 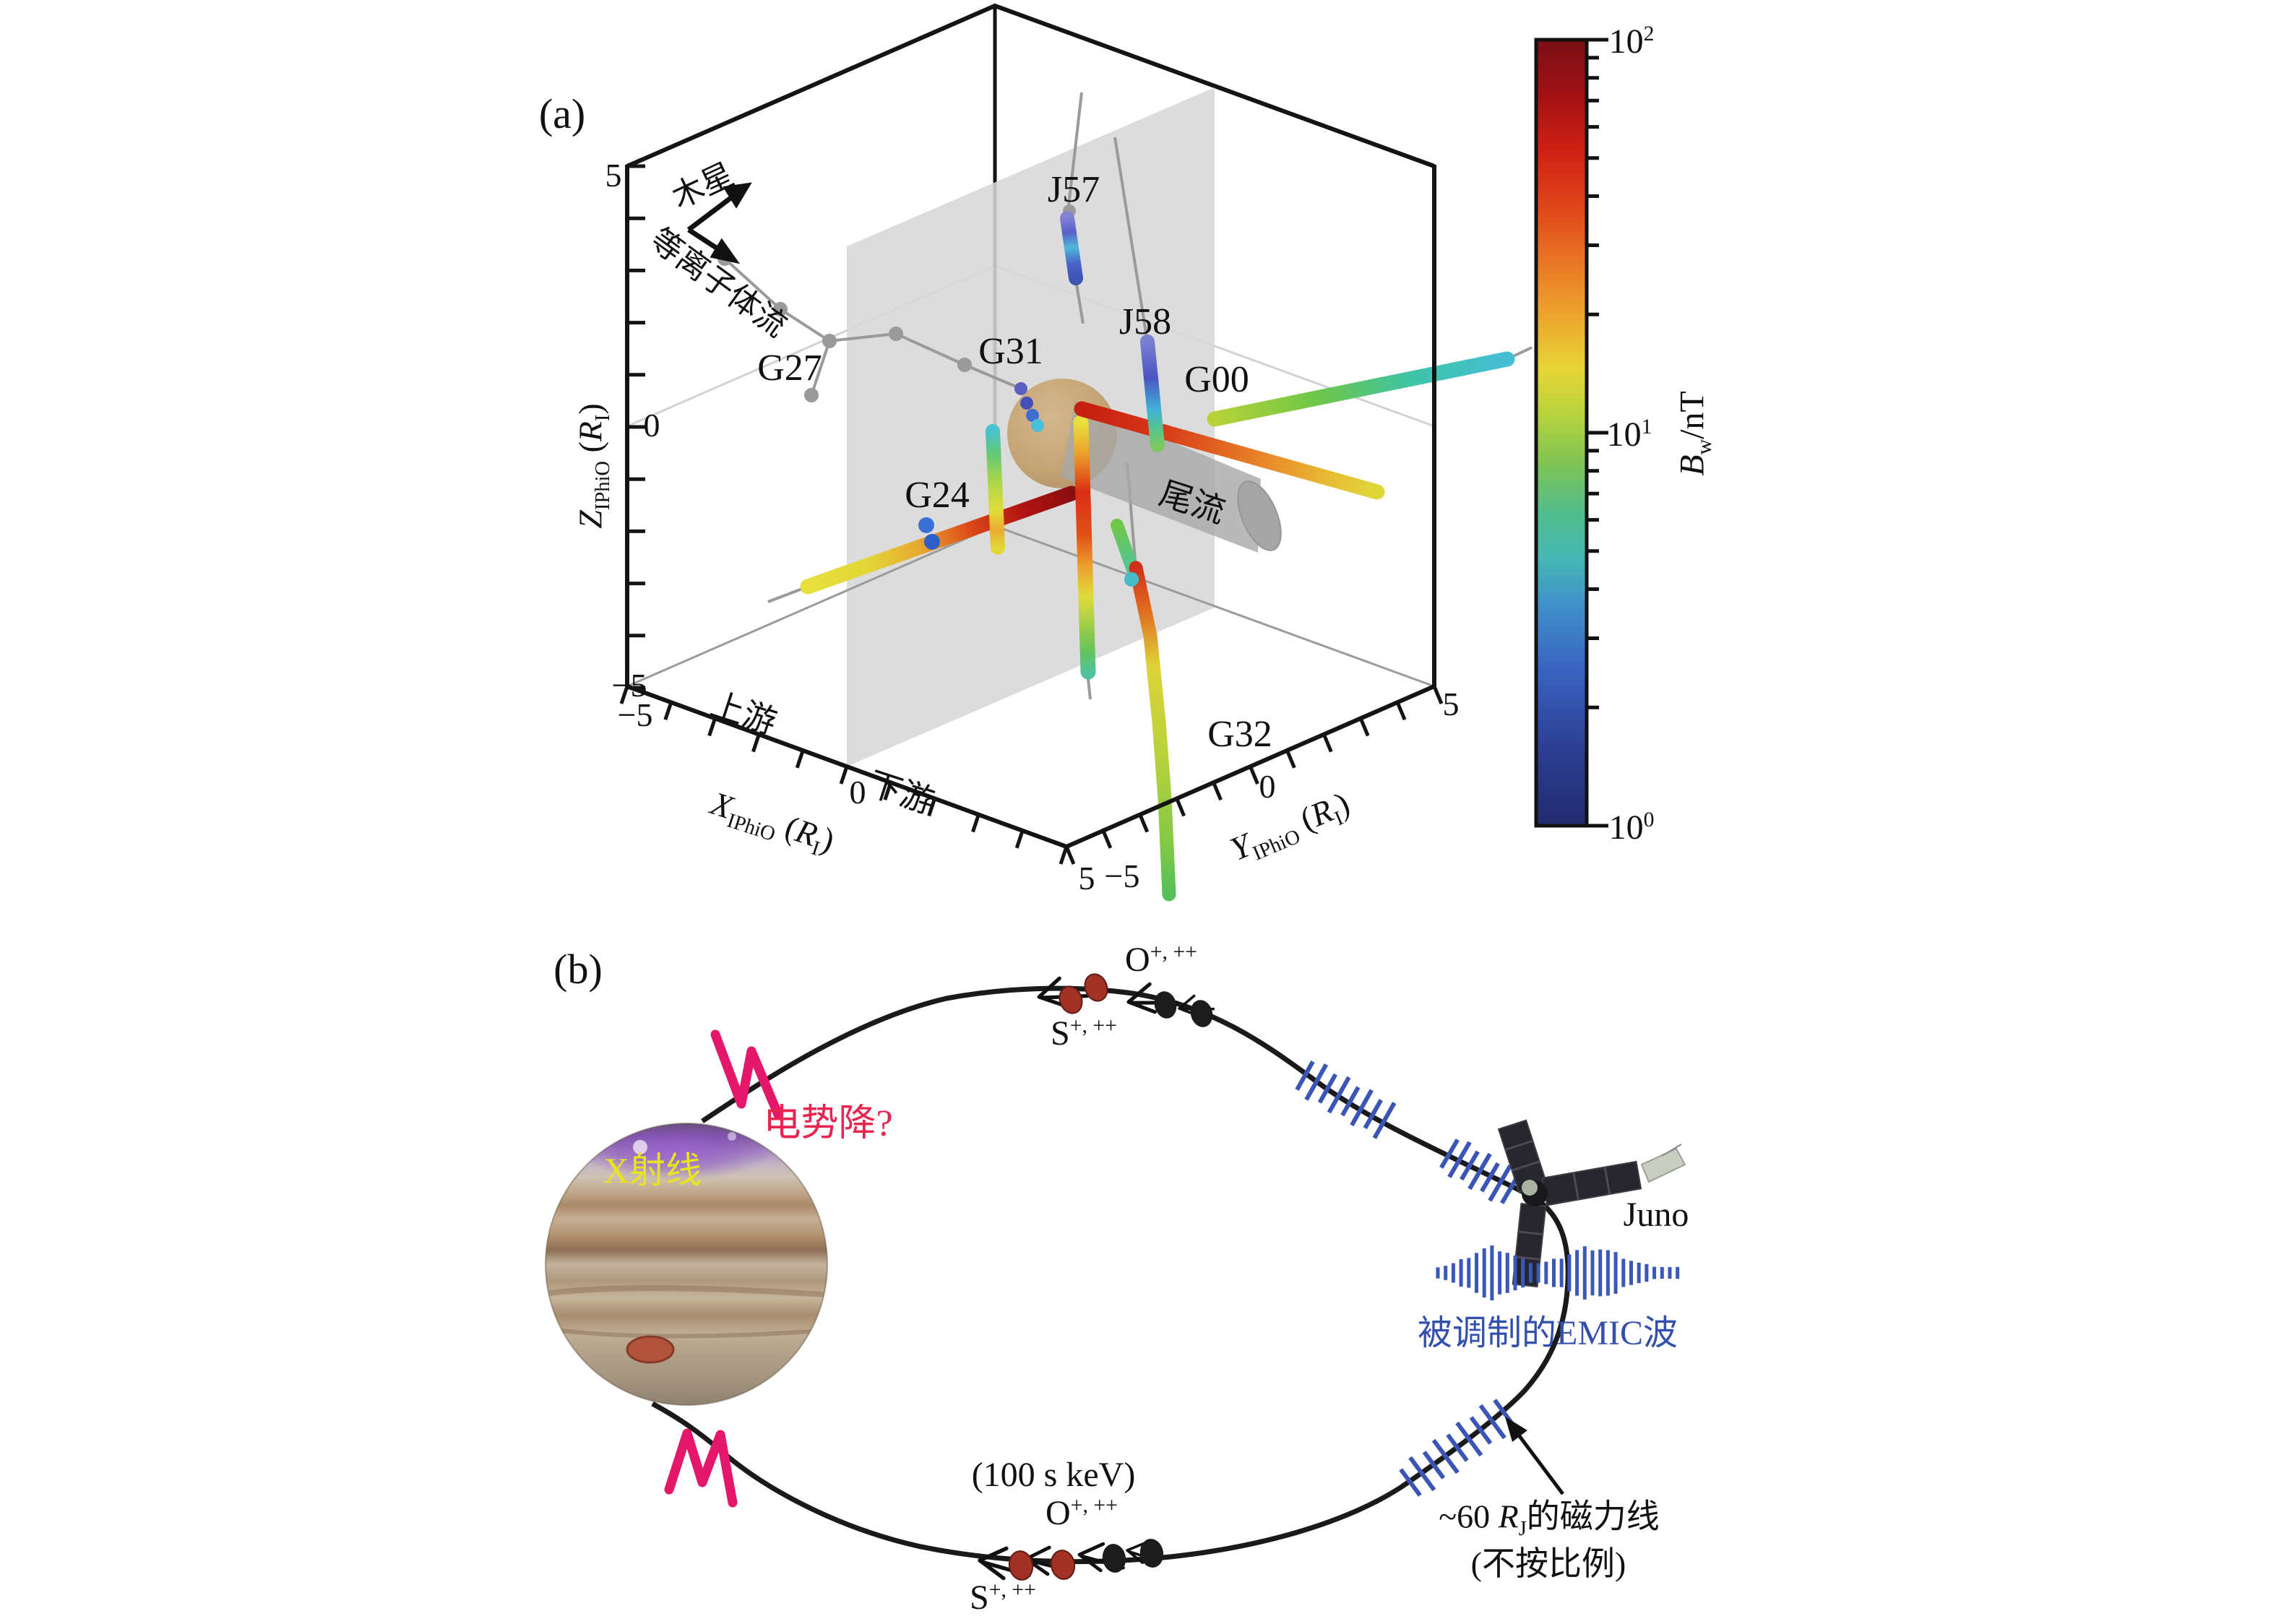 I want to click on energy-label: (100 s keV), so click(x=1054, y=1475).